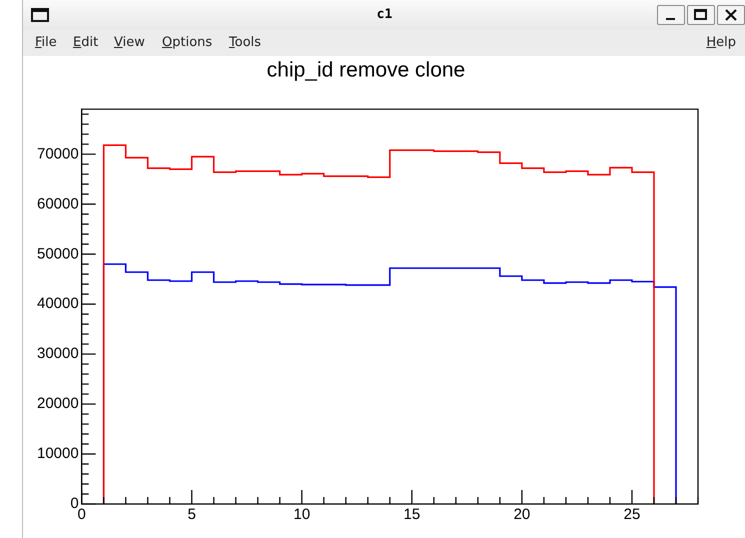 This screenshot has height=538, width=745. I want to click on chart-title: chip_id remove clone, so click(366, 70).